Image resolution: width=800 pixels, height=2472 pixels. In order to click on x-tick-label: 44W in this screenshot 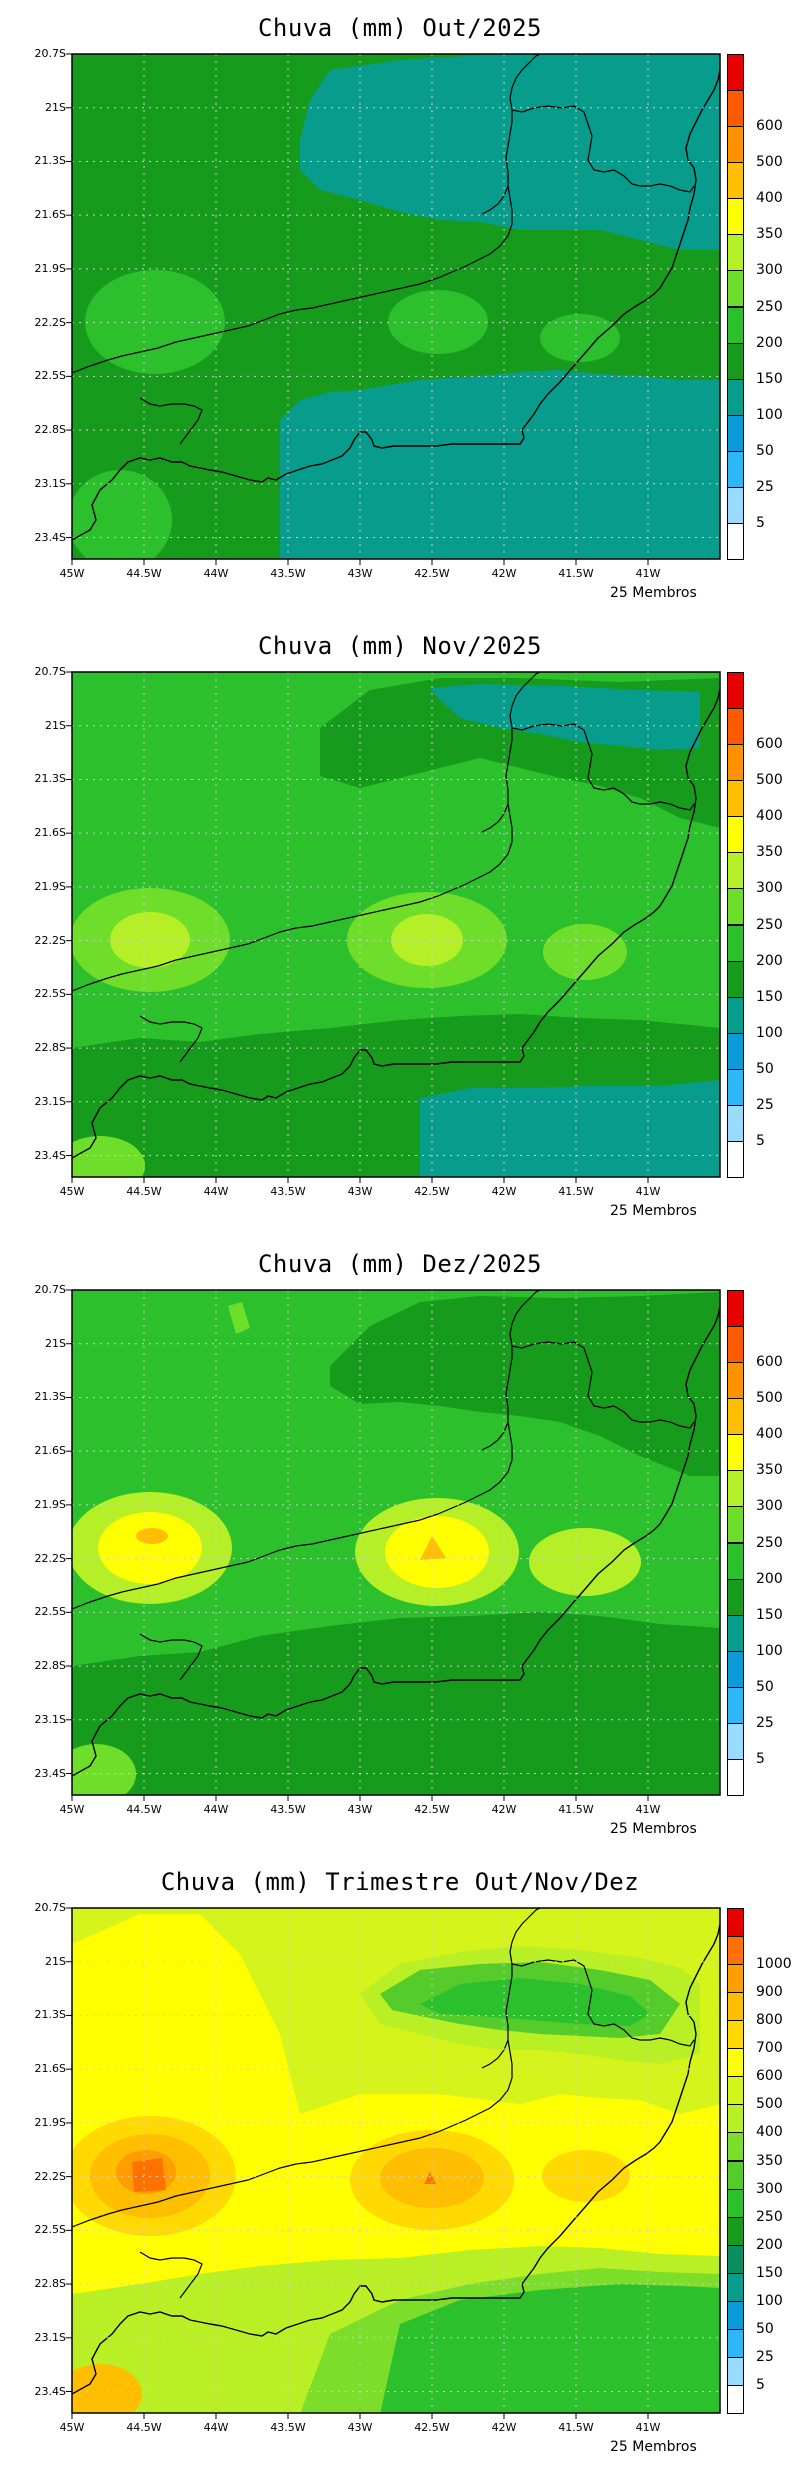, I will do `click(216, 1191)`.